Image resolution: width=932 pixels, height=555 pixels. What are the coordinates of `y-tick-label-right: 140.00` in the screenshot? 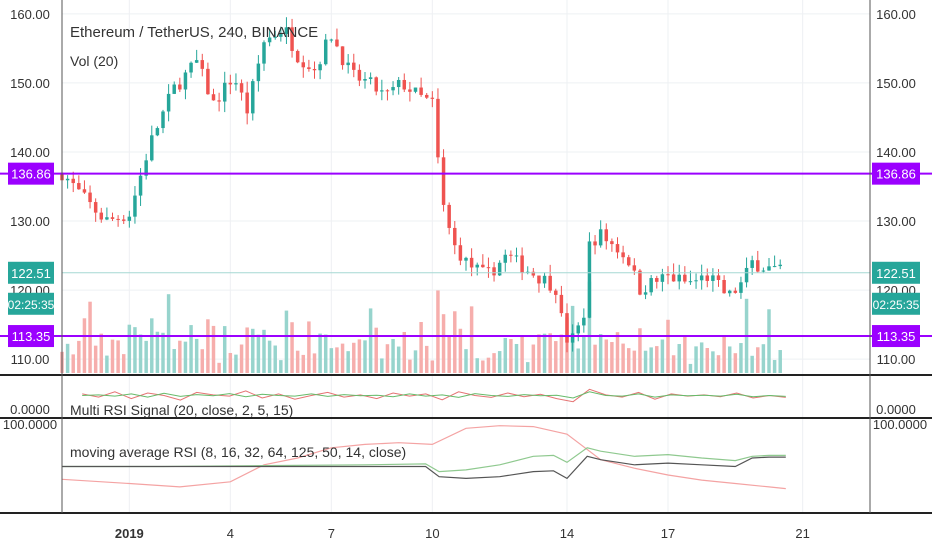 It's located at (896, 152).